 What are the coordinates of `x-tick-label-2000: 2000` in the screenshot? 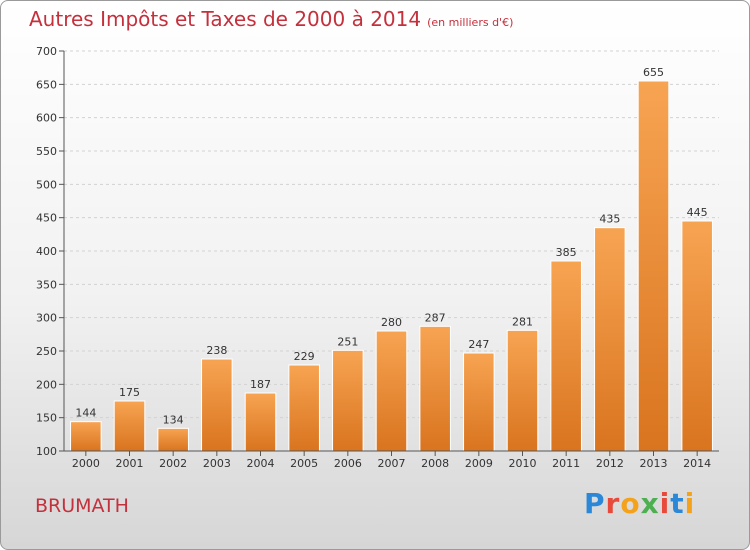 It's located at (86, 463).